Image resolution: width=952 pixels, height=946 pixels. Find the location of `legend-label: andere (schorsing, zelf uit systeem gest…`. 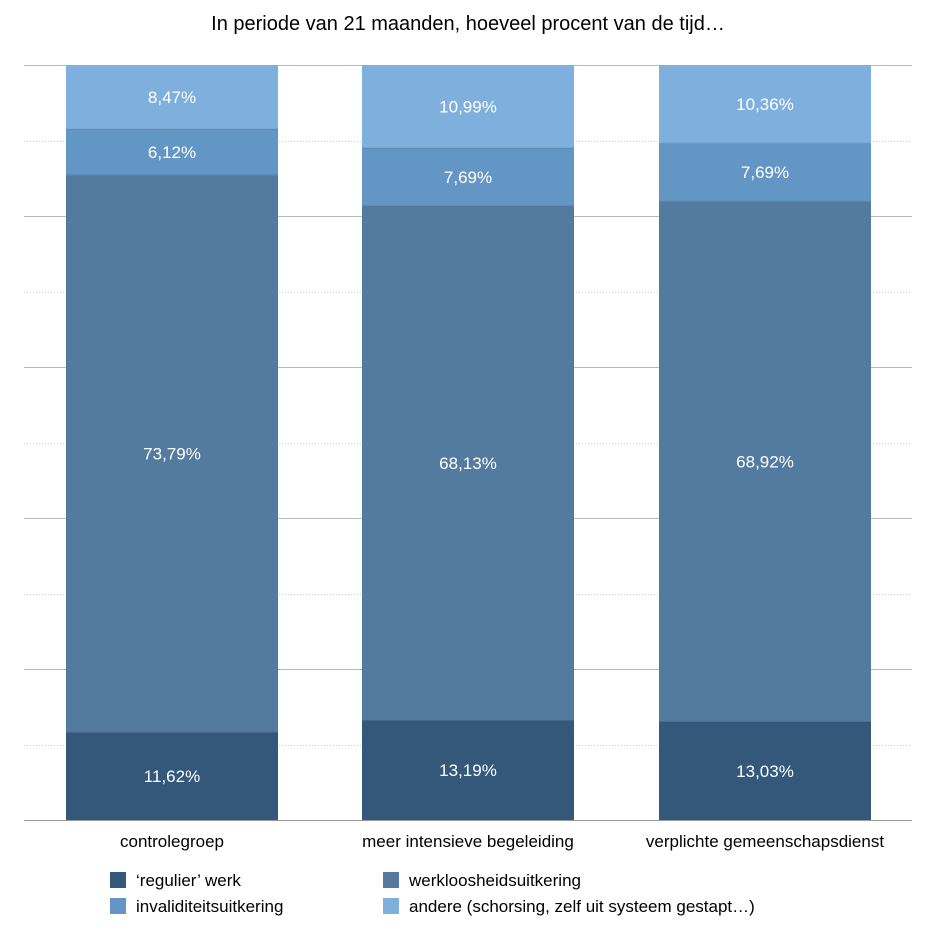

legend-label: andere (schorsing, zelf uit systeem gest… is located at coordinates (582, 906).